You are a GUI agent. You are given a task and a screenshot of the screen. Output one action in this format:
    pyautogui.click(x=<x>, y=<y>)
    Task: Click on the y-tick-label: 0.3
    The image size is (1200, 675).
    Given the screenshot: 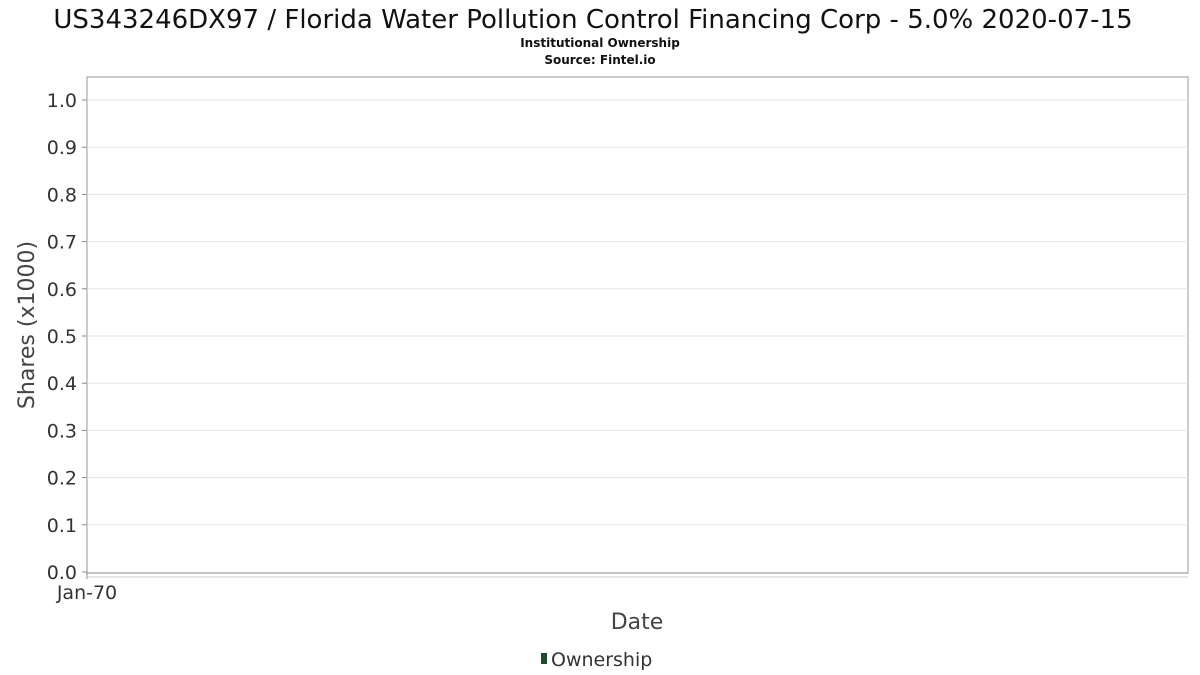 What is the action you would take?
    pyautogui.click(x=62, y=431)
    